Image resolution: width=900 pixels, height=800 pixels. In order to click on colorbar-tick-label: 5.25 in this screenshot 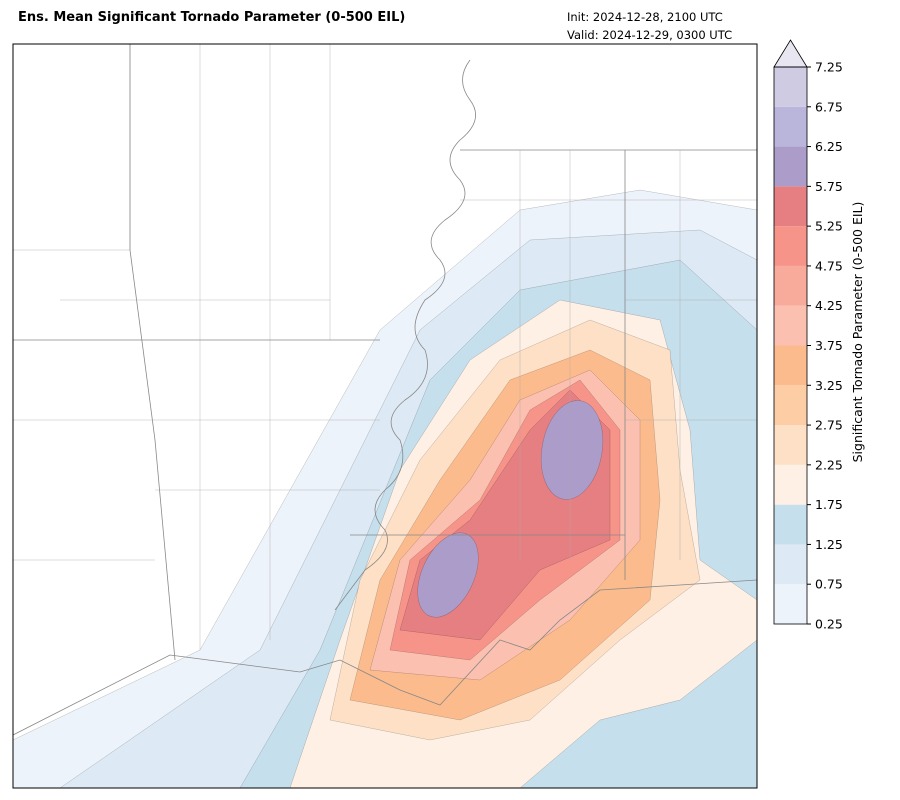, I will do `click(829, 226)`.